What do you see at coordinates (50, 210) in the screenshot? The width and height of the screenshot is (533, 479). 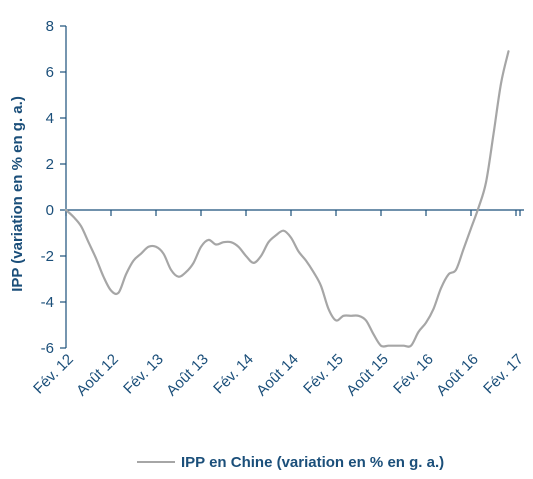 I see `y-tick-label: 0` at bounding box center [50, 210].